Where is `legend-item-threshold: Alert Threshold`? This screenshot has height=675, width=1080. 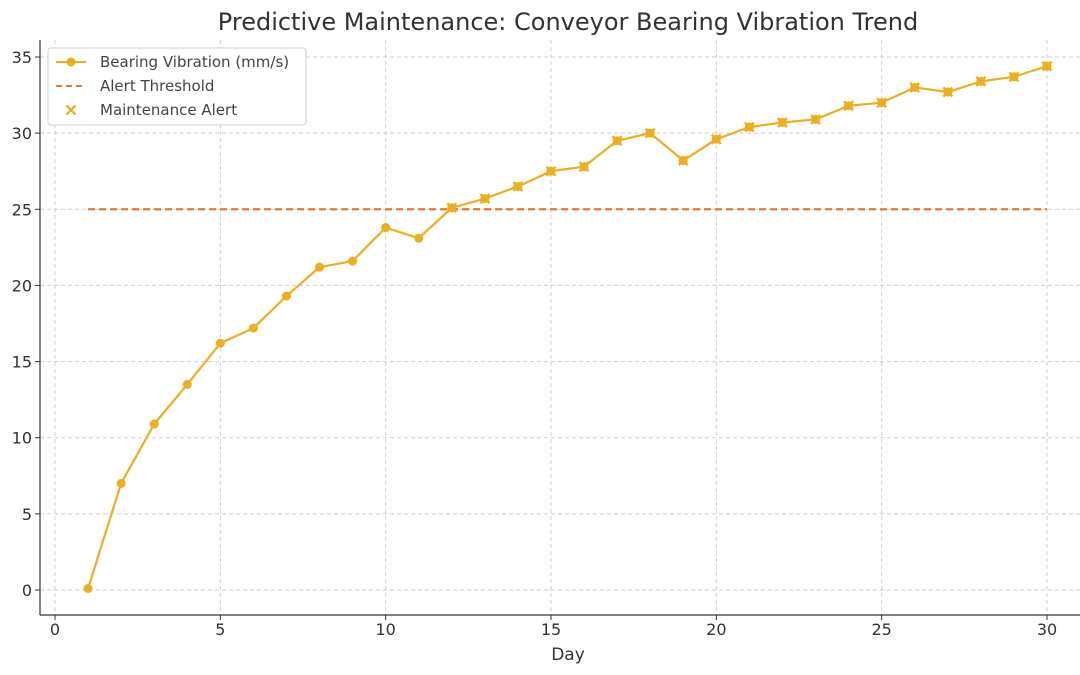 legend-item-threshold: Alert Threshold is located at coordinates (135, 86).